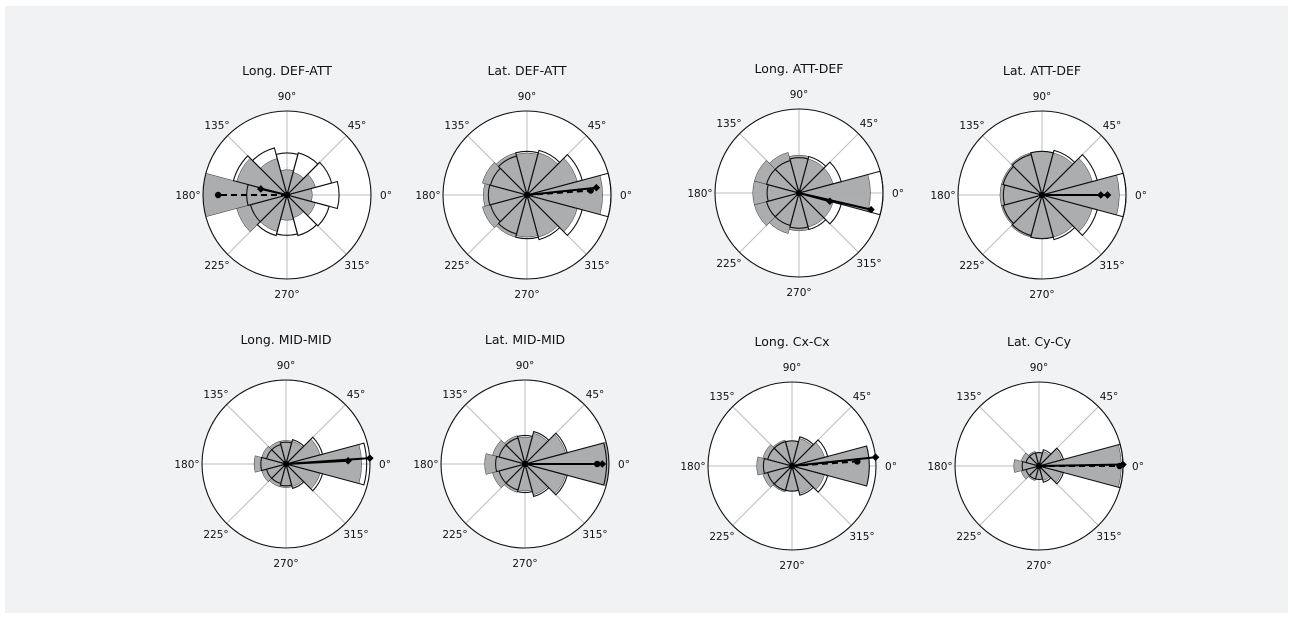 The image size is (1290, 617). Describe the element at coordinates (1042, 70) in the screenshot. I see `subplot-title: Lat. ATT-DEF` at that location.